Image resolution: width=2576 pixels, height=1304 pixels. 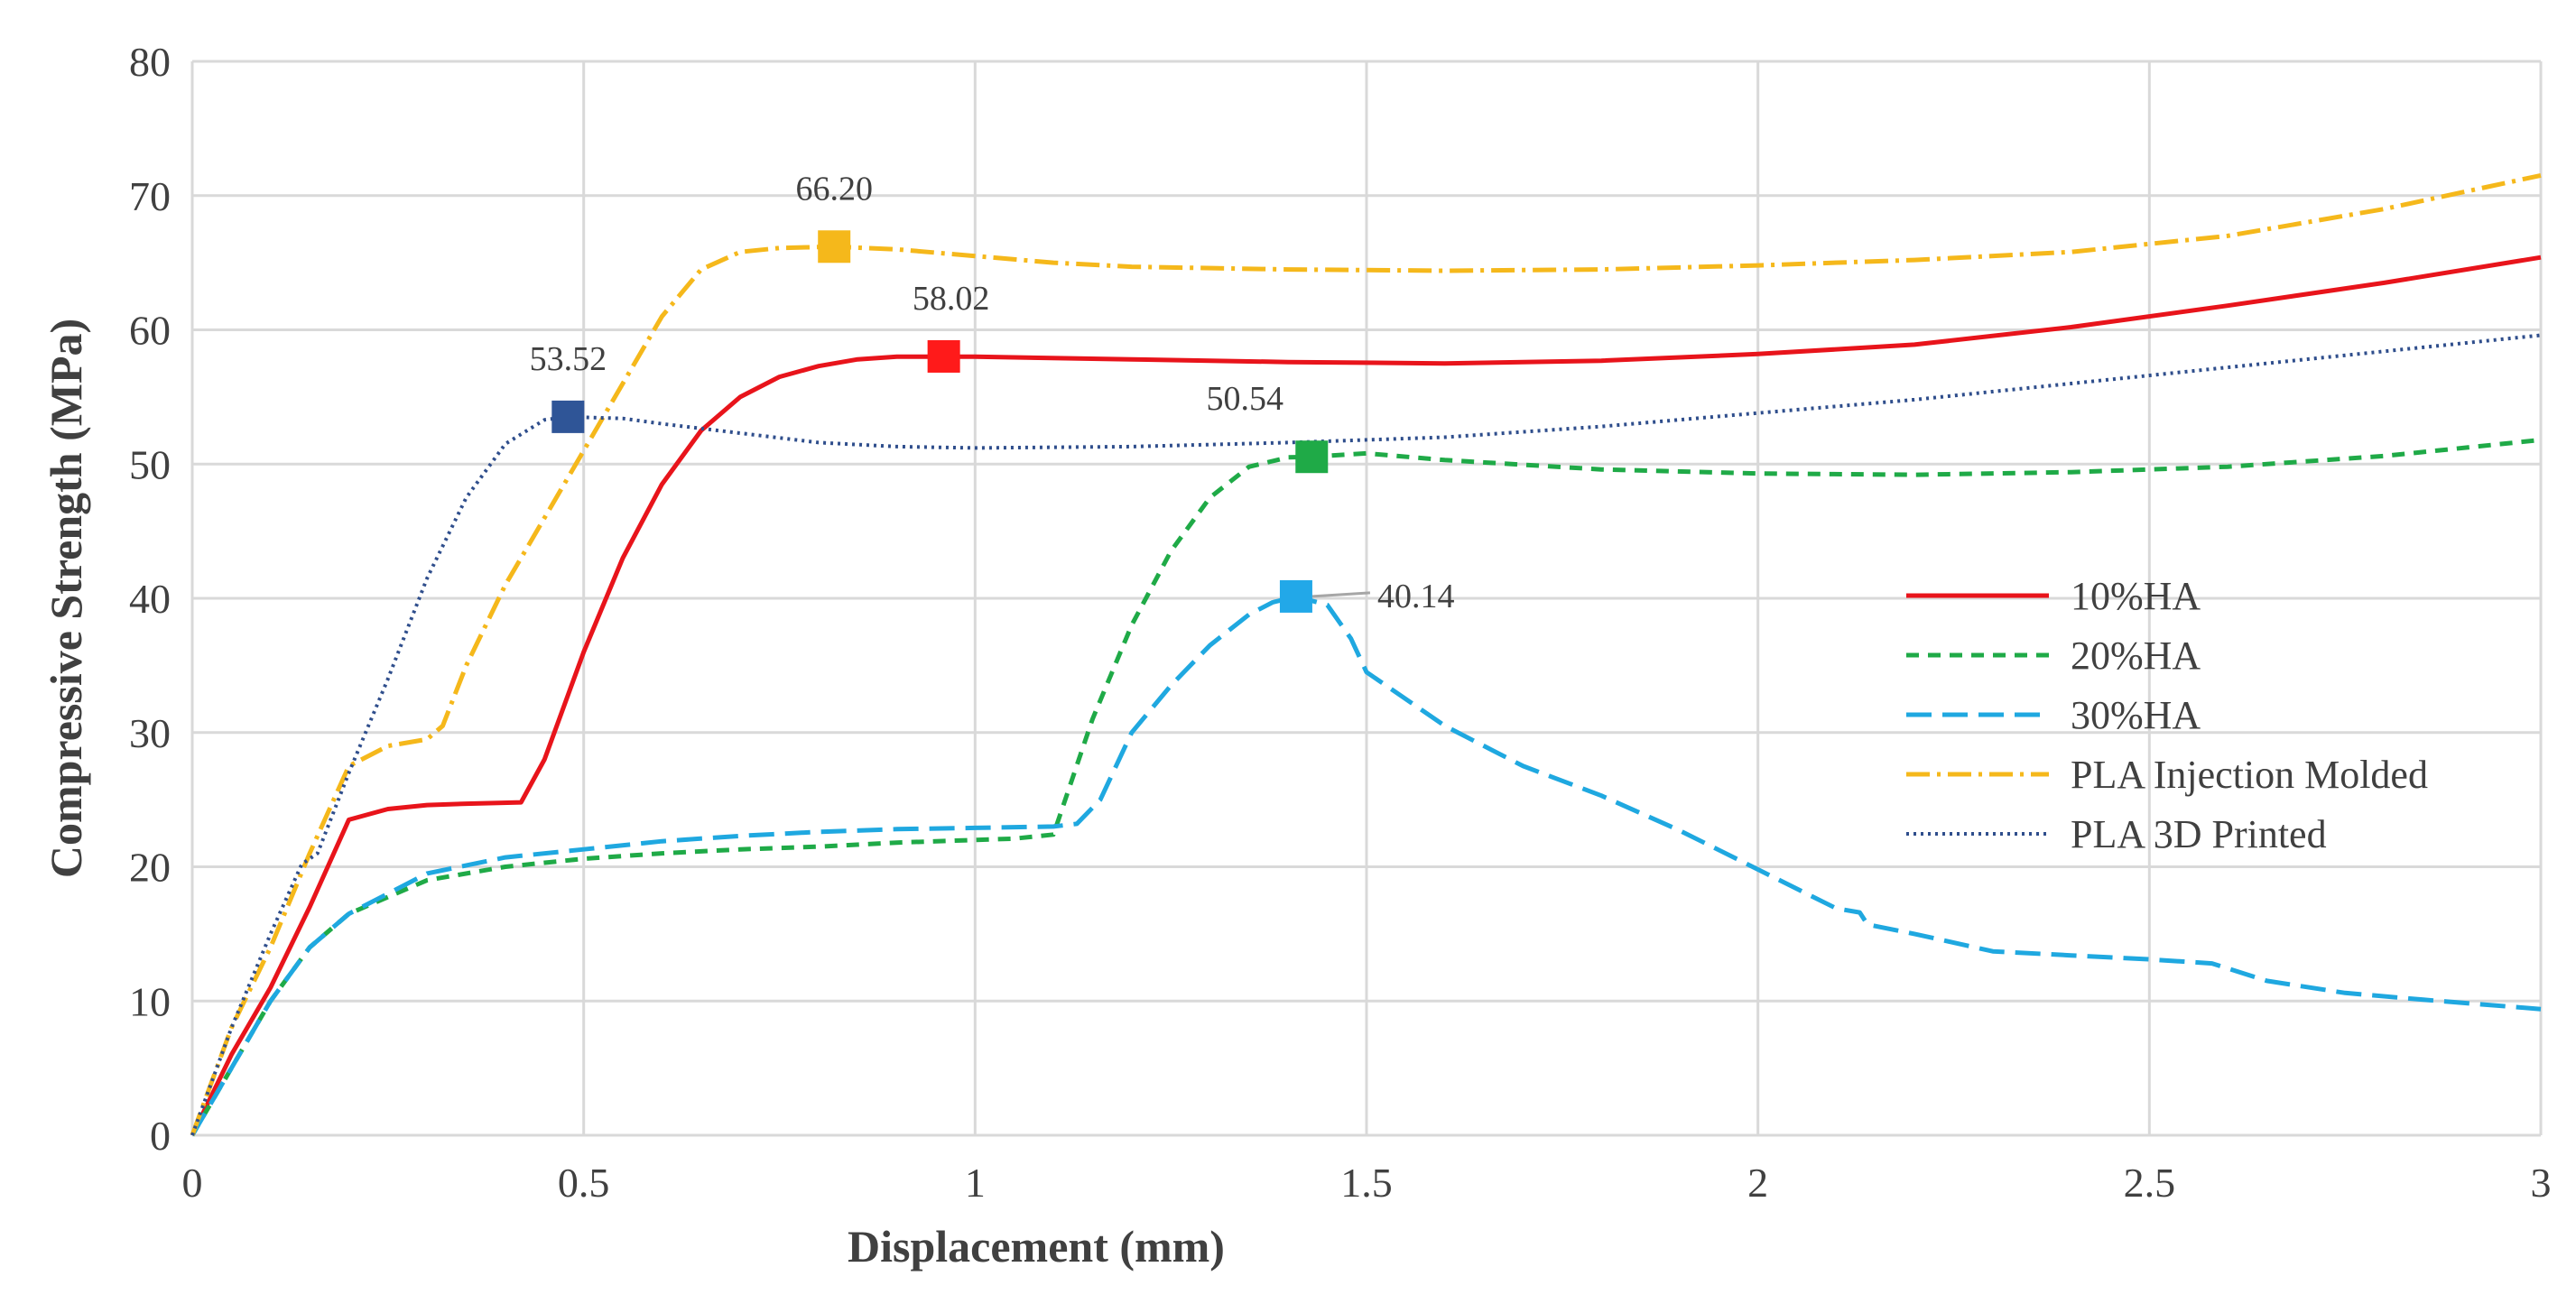 I want to click on x-tick-label: 0, so click(x=193, y=1183).